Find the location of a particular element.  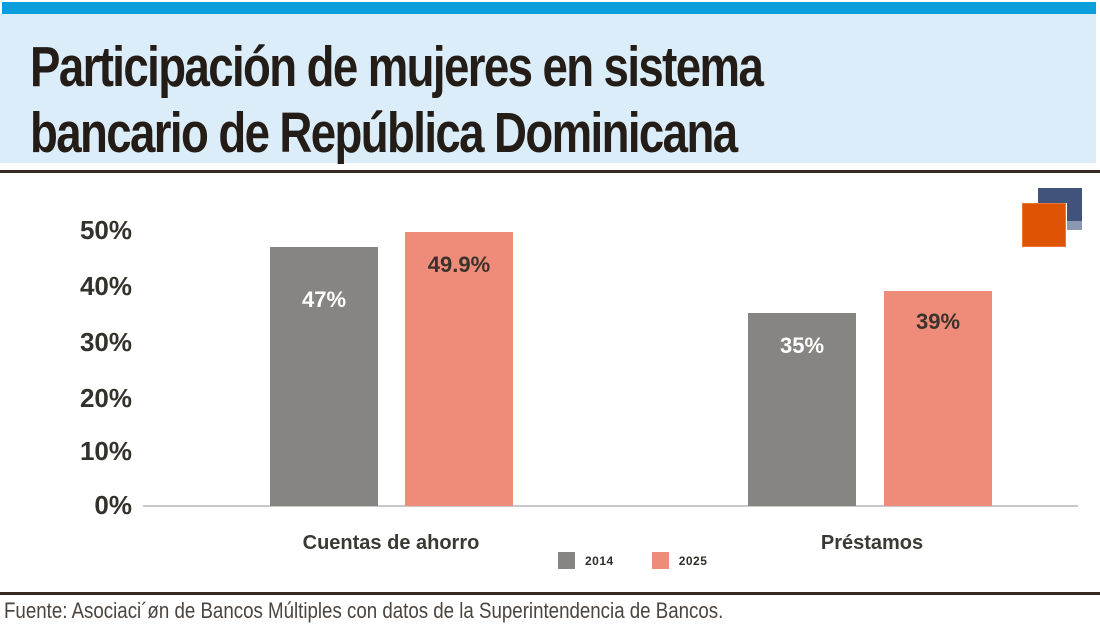

legend-swatch-2014 is located at coordinates (566, 560).